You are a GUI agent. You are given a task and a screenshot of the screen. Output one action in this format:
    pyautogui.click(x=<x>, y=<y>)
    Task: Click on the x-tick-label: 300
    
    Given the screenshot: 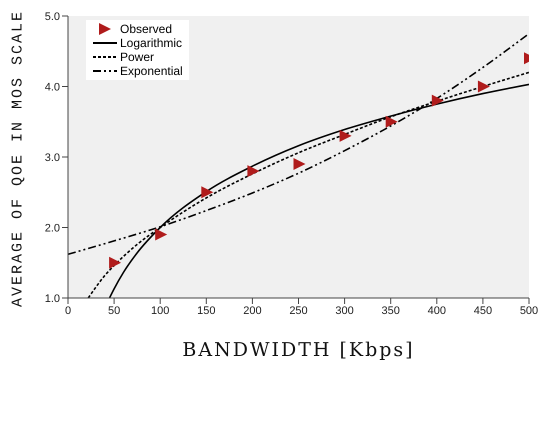 What is the action you would take?
    pyautogui.click(x=344, y=310)
    